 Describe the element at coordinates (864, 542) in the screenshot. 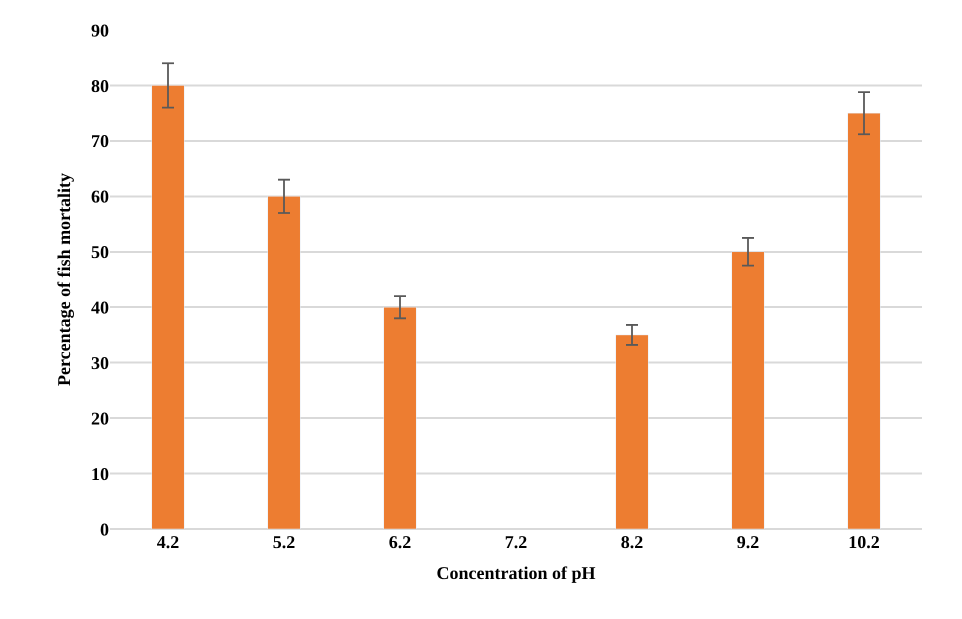

I see `x-tick-label: 10.2` at that location.